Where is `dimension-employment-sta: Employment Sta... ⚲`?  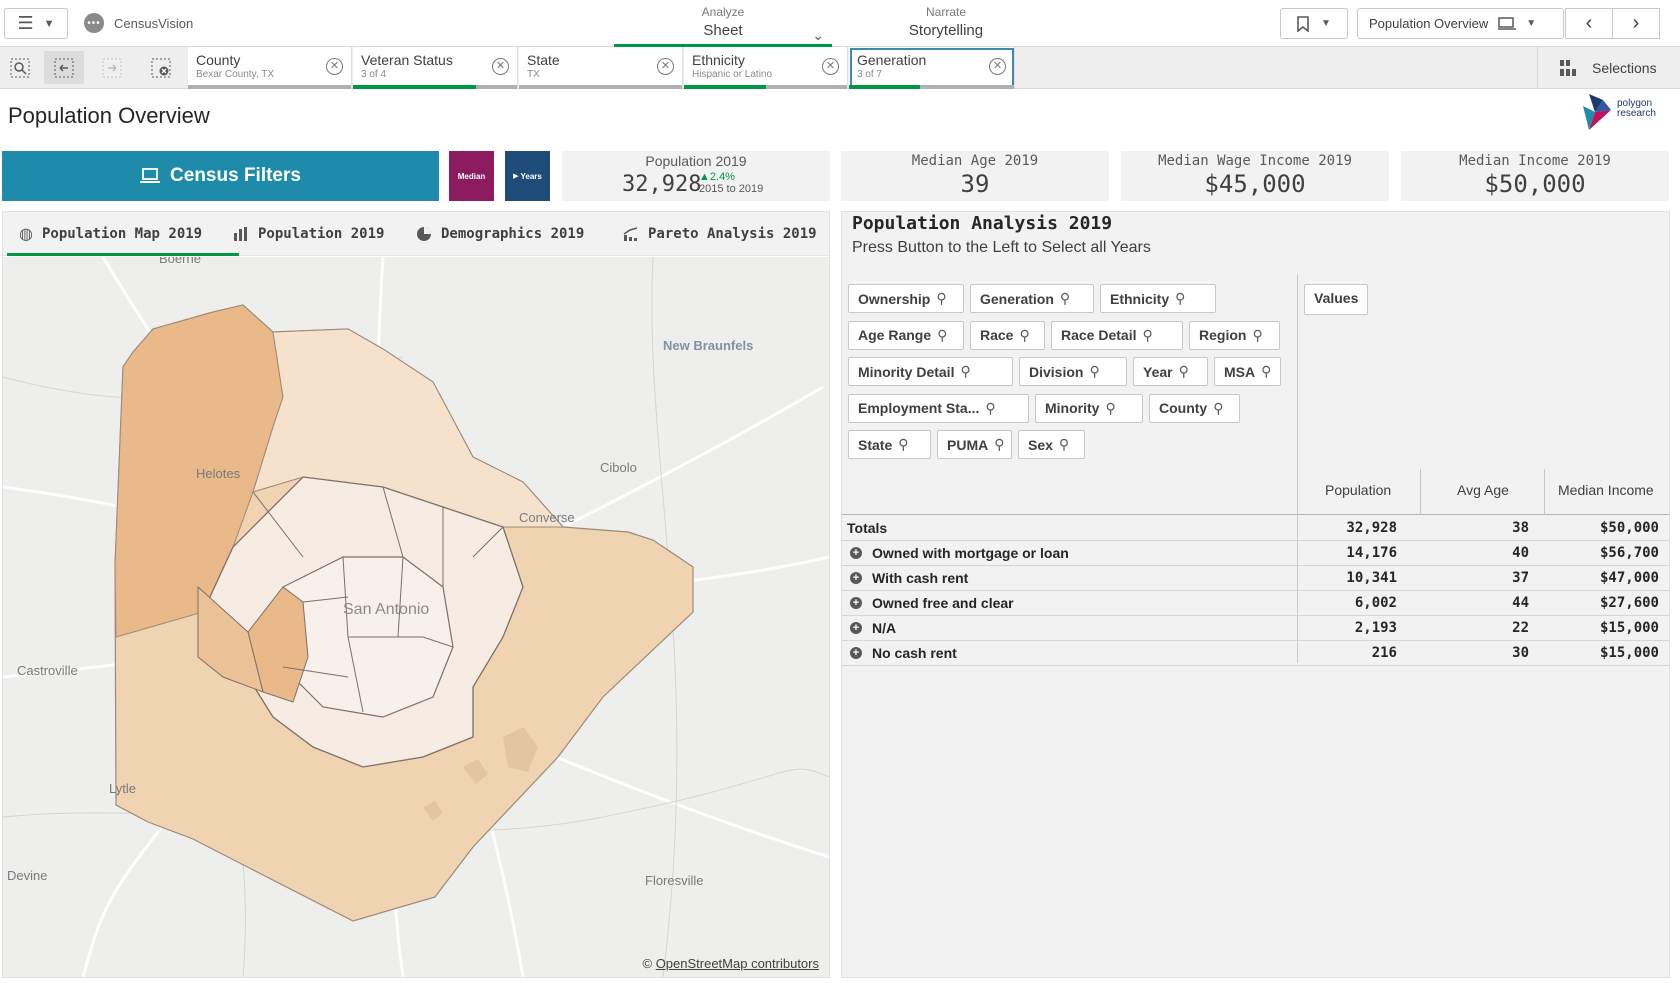
dimension-employment-sta: Employment Sta... ⚲ is located at coordinates (938, 408).